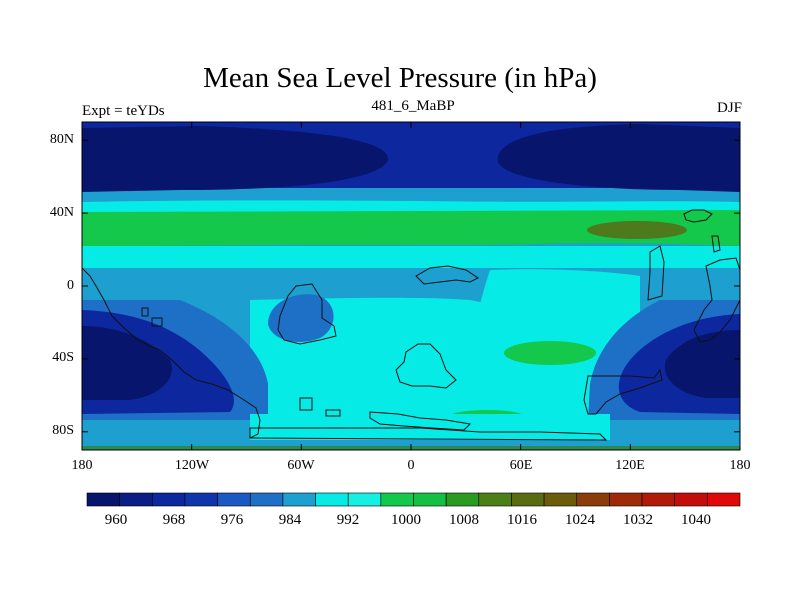  What do you see at coordinates (428, 434) in the screenshot?
I see `coastline-antarctica` at bounding box center [428, 434].